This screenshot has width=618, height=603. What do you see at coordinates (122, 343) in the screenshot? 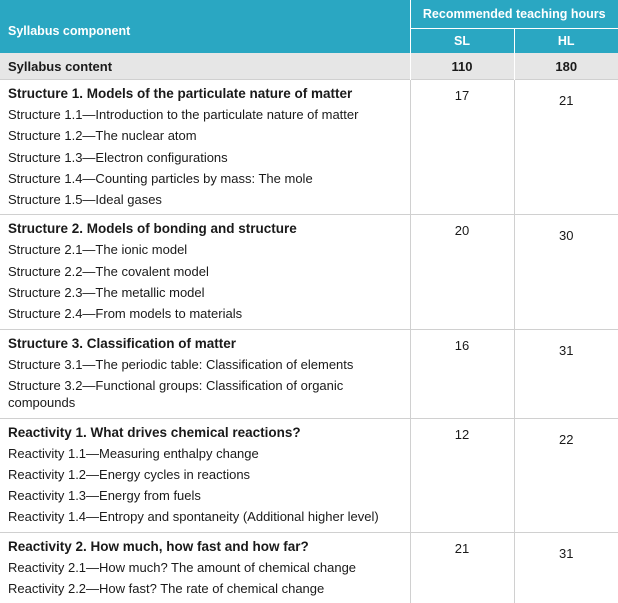
I see `section-title: Structure 3. Classification of matter` at bounding box center [122, 343].